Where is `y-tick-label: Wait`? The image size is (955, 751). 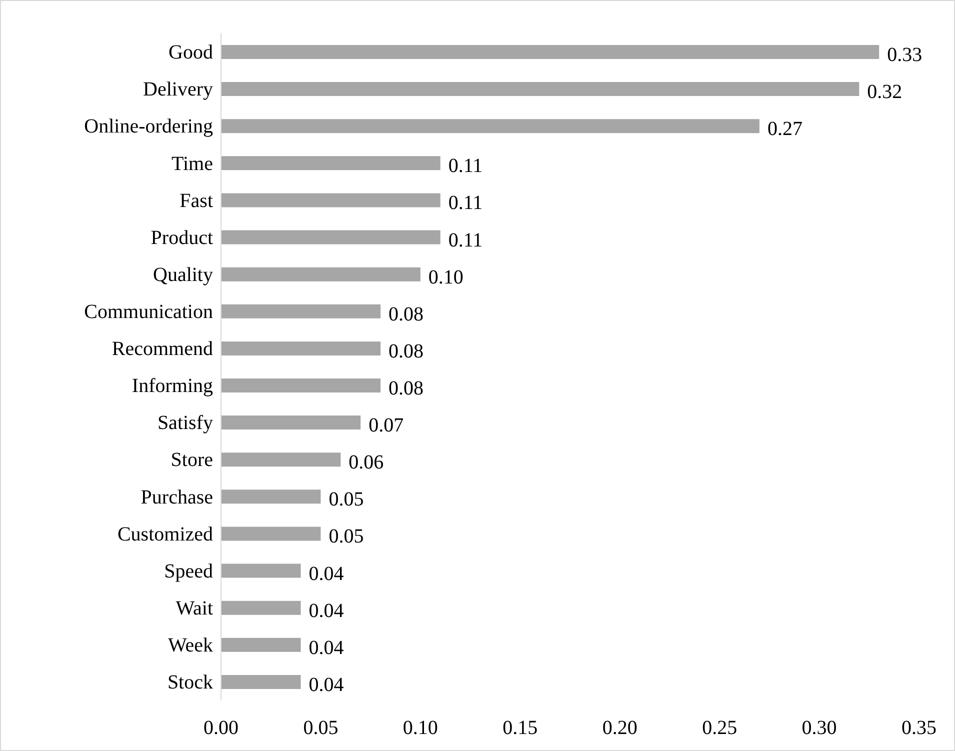 y-tick-label: Wait is located at coordinates (195, 608).